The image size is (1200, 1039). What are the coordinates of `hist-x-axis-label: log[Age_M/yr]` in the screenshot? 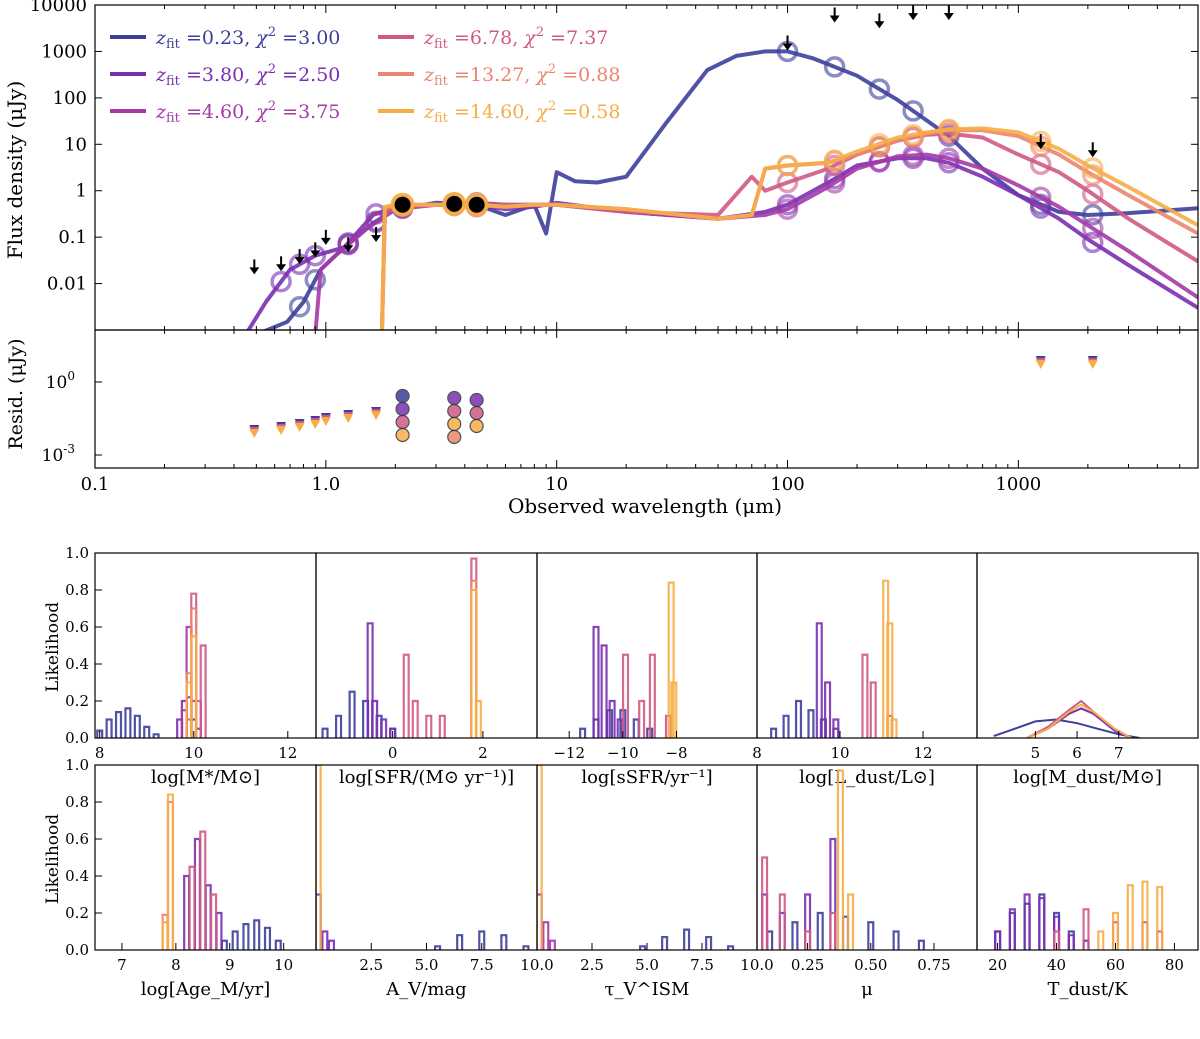 It's located at (206, 989).